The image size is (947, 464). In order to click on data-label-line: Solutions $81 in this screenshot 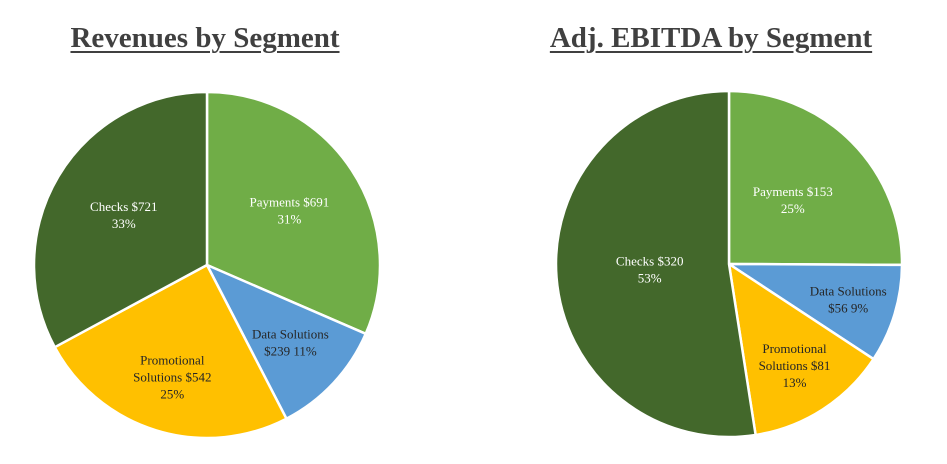, I will do `click(795, 365)`.